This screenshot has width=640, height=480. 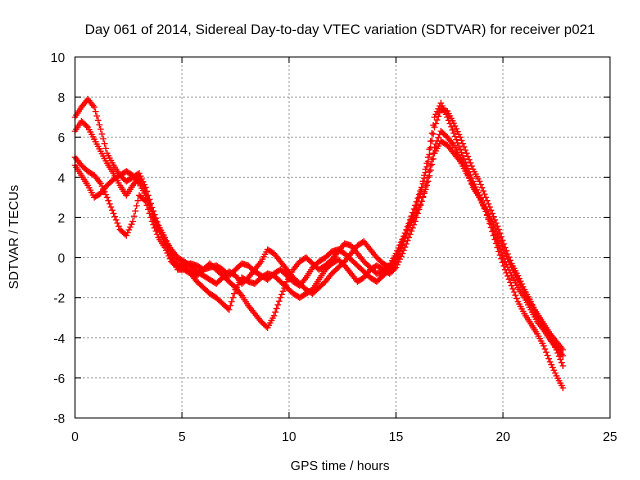 What do you see at coordinates (61, 137) in the screenshot?
I see `y-tick-label: 6` at bounding box center [61, 137].